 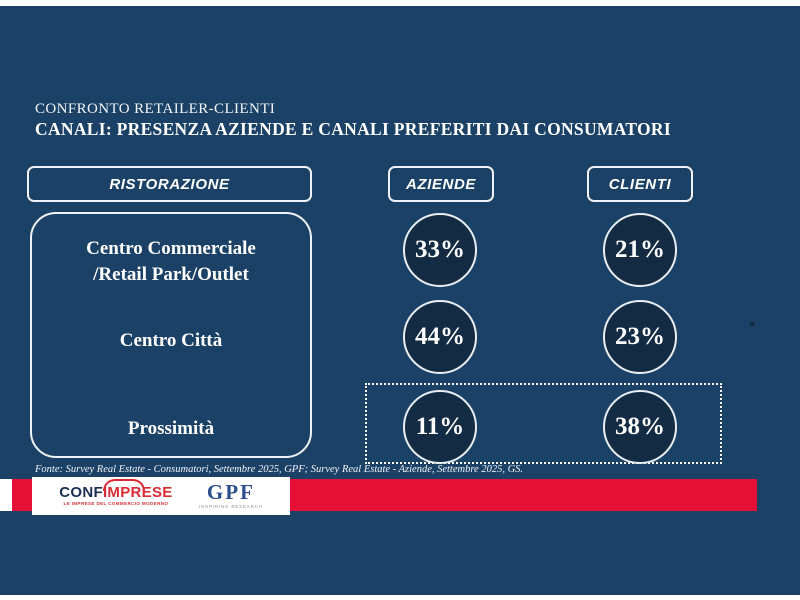 What do you see at coordinates (231, 507) in the screenshot?
I see `gpf-tagline: INSPIRING RESEARCH` at bounding box center [231, 507].